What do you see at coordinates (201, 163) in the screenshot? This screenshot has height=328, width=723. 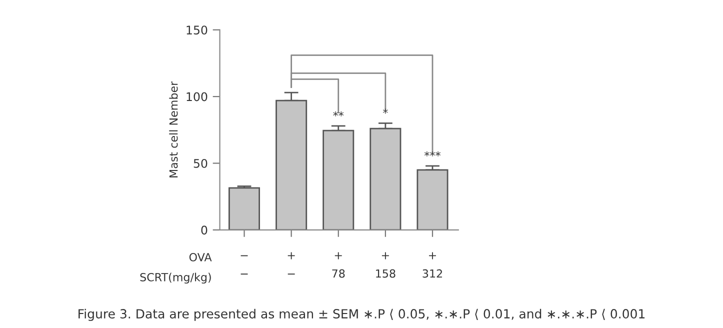 I see `y-tick-label: 50` at bounding box center [201, 163].